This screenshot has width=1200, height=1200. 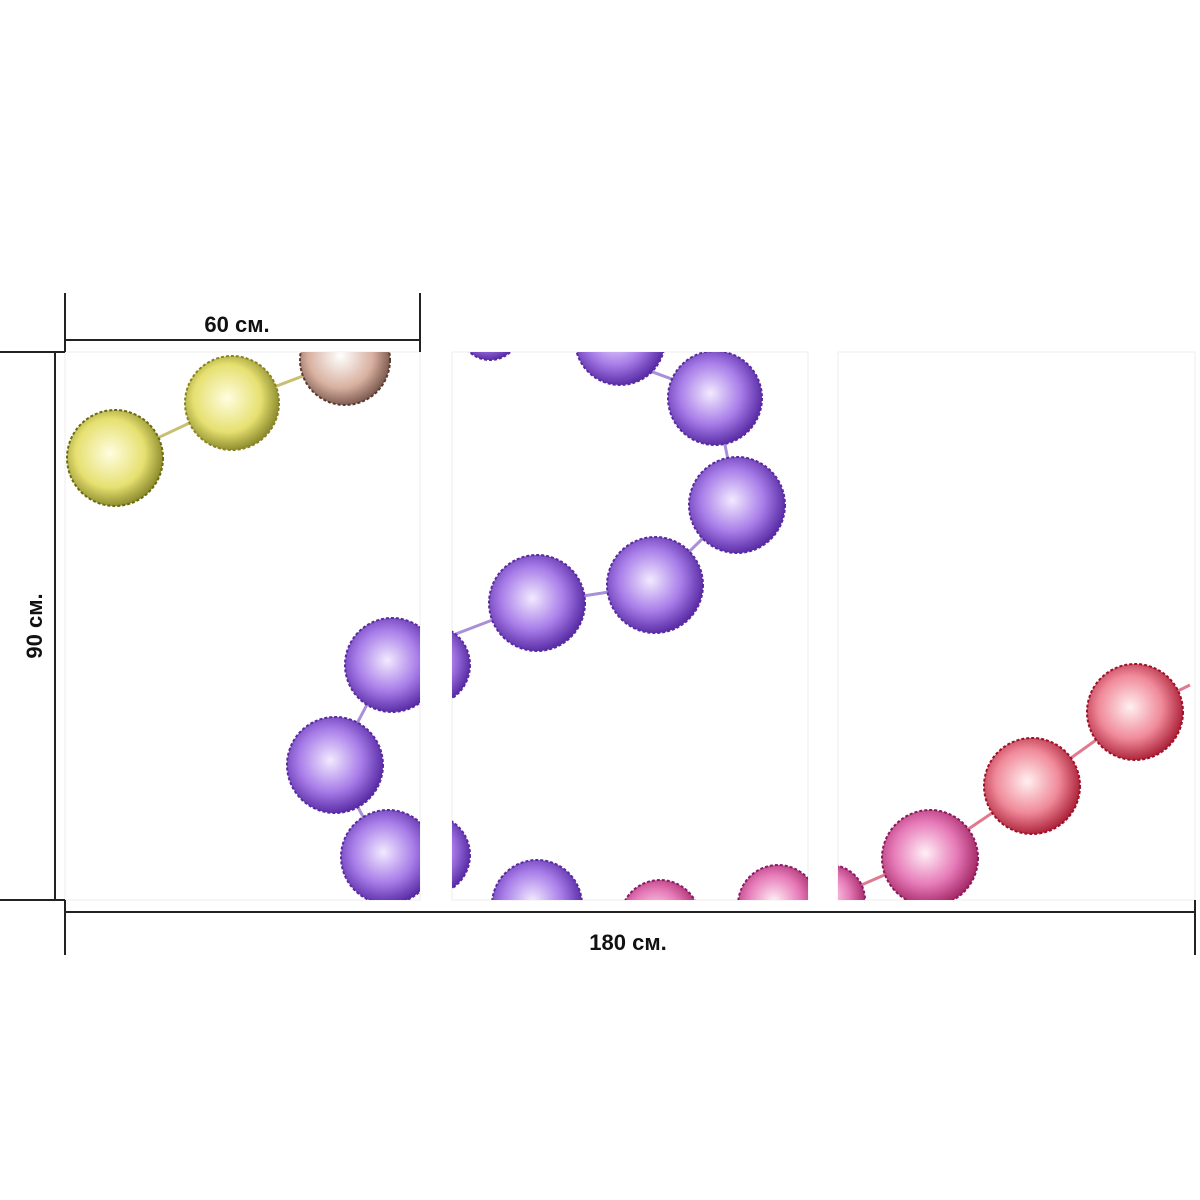 What do you see at coordinates (1016, 626) in the screenshot?
I see `panel` at bounding box center [1016, 626].